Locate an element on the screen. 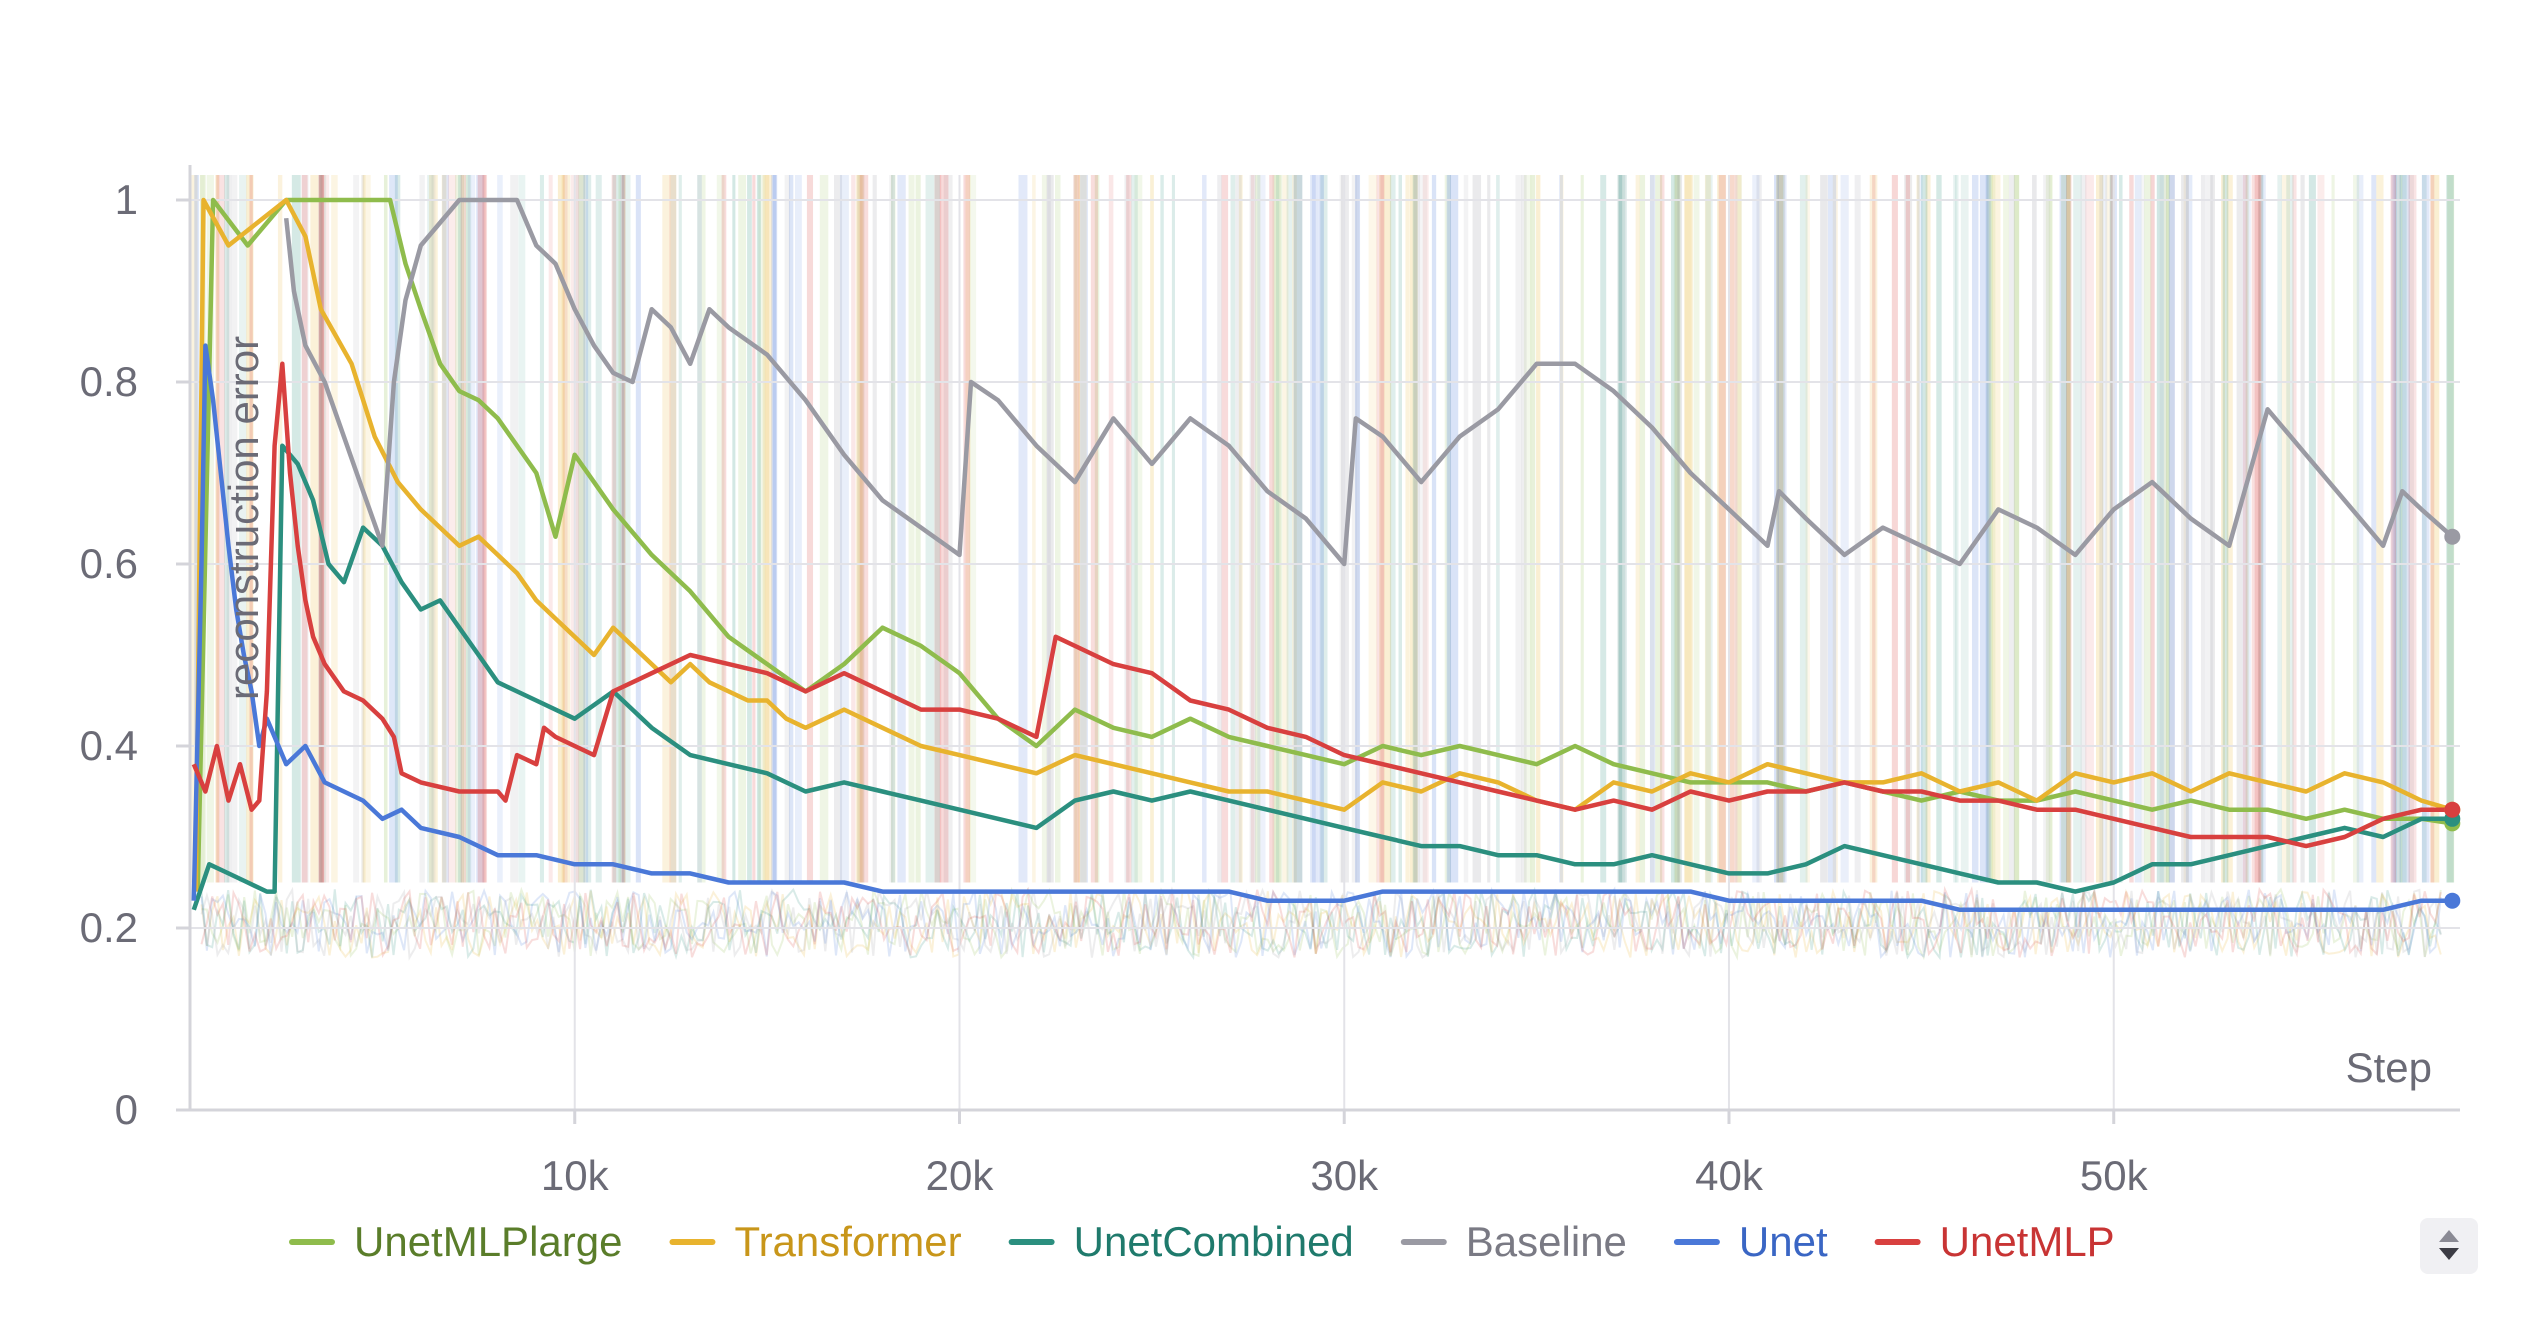 The height and width of the screenshot is (1333, 2528). y-tick-label: 0.4 is located at coordinates (109, 745).